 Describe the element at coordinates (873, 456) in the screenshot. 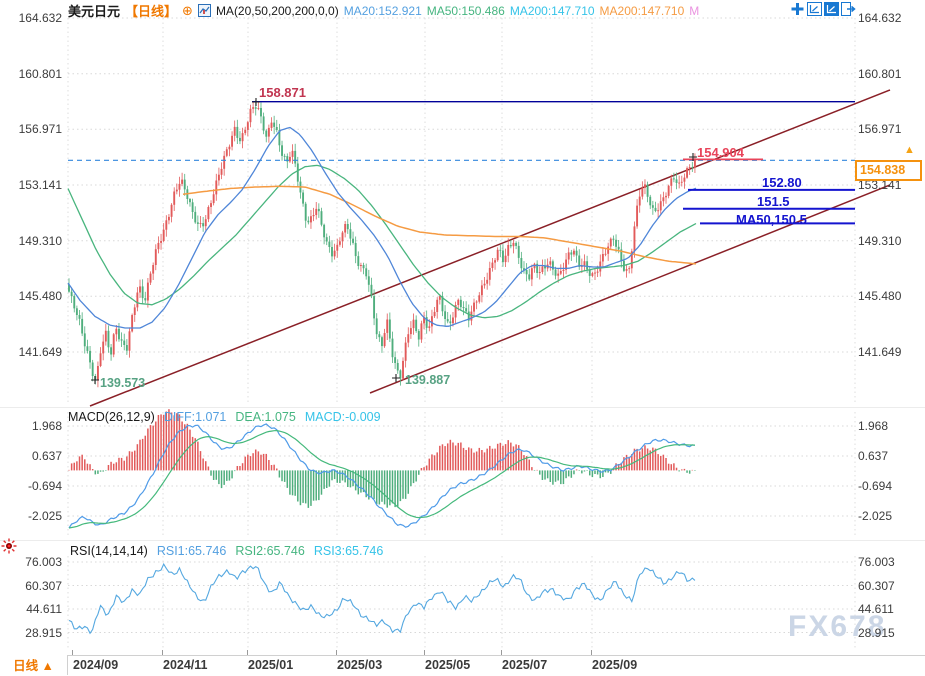

I see `macd-axis-right-1: 0.637` at that location.